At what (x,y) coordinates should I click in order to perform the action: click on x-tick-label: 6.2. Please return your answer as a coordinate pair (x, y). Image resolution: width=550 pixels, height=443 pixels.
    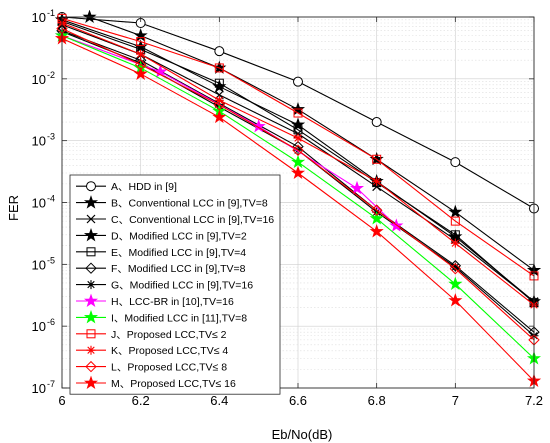
    Looking at the image, I should click on (141, 400).